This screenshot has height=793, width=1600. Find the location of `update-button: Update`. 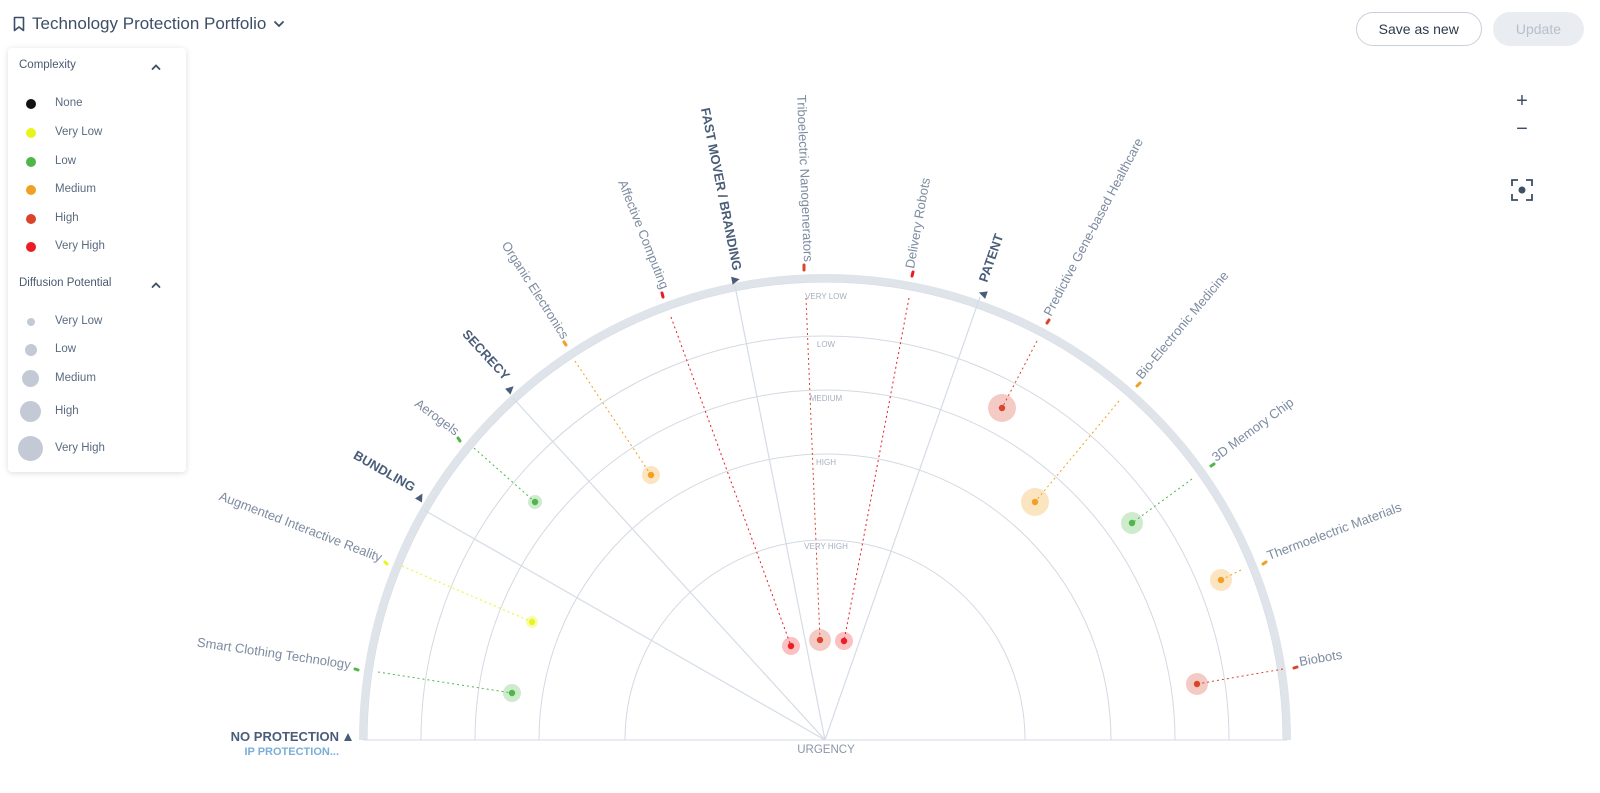

update-button: Update is located at coordinates (1538, 29).